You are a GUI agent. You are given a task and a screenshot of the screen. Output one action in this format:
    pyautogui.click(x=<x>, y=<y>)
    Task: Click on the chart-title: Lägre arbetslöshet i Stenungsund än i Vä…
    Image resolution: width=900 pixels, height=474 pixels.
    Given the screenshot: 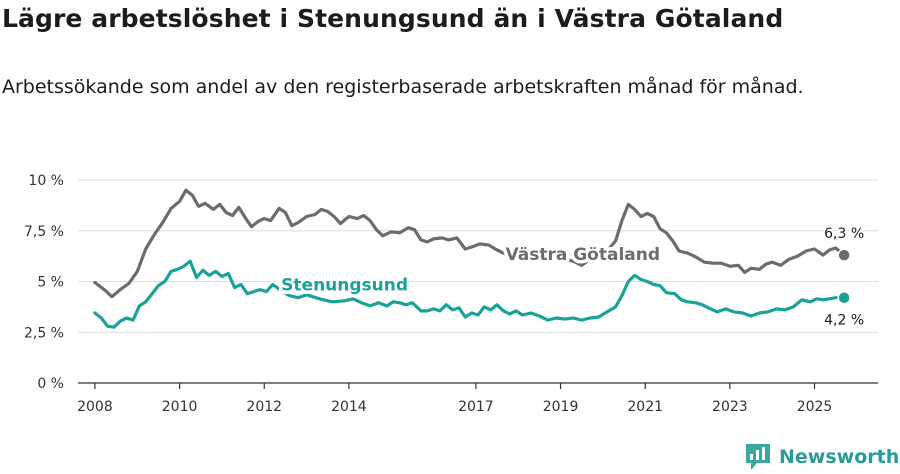 What is the action you would take?
    pyautogui.click(x=393, y=18)
    